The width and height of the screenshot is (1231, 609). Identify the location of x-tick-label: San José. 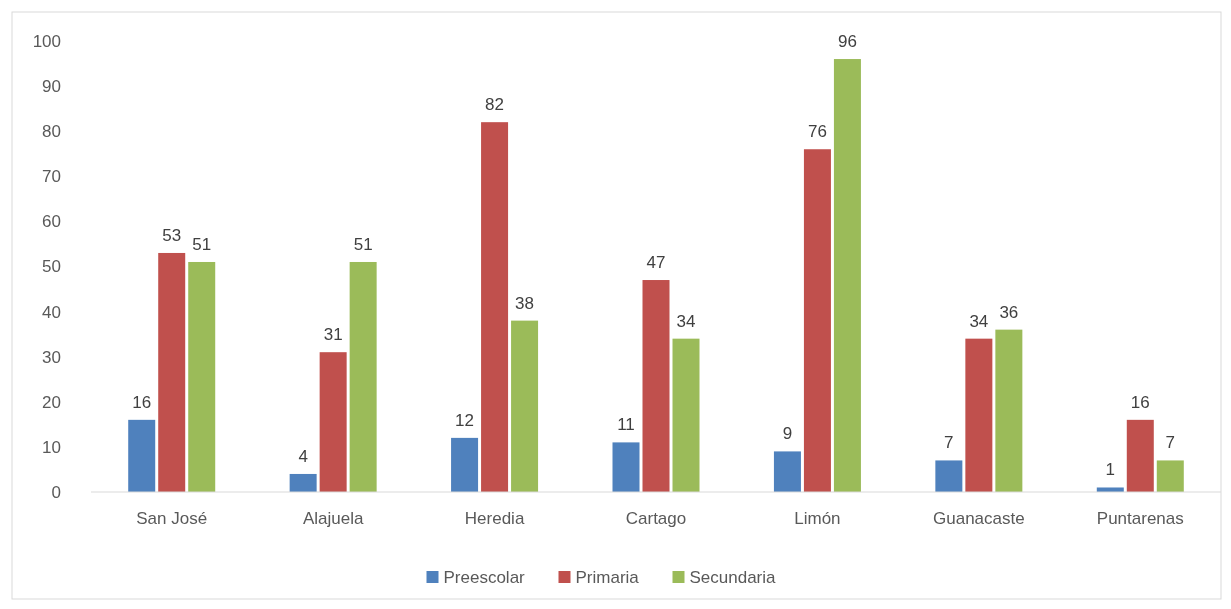
(172, 518).